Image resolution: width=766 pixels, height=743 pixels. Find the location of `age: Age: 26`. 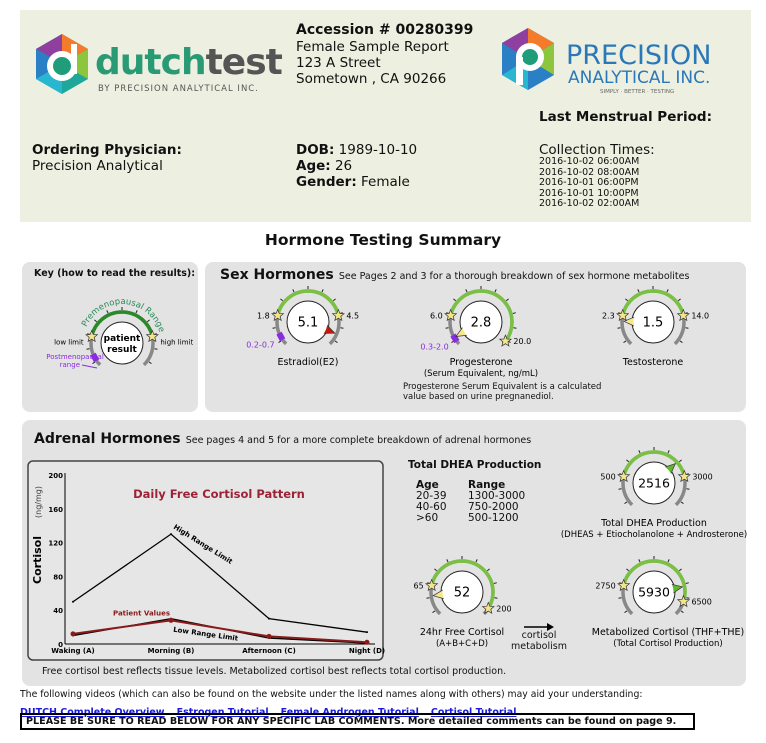

age: Age: 26 is located at coordinates (324, 166).